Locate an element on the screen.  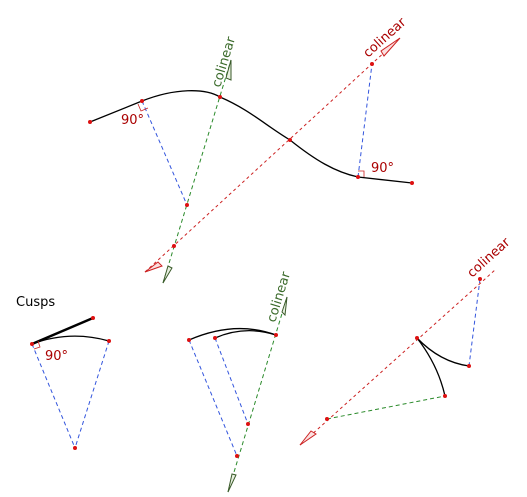
cusp-left: 90° is located at coordinates (70, 383).